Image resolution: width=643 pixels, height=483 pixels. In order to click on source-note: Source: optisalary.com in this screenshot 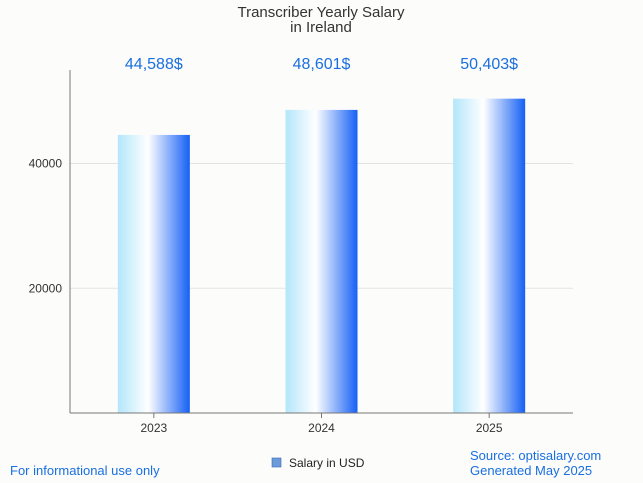, I will do `click(536, 455)`.